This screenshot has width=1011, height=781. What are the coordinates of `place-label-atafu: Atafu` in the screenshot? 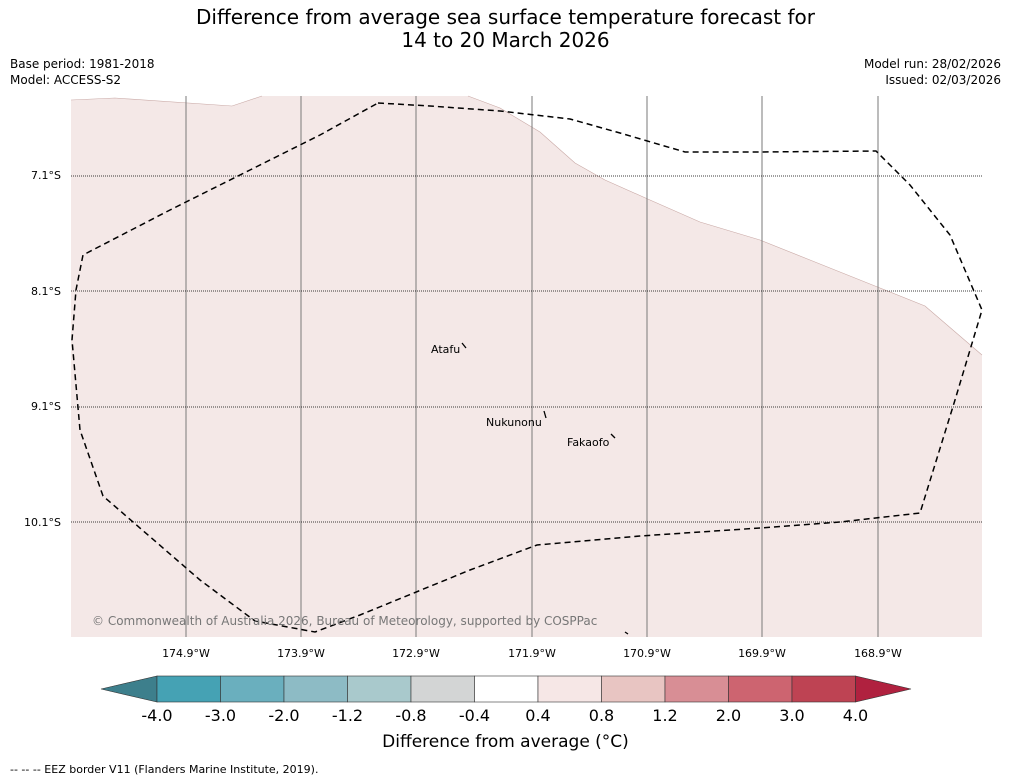 It's located at (446, 349).